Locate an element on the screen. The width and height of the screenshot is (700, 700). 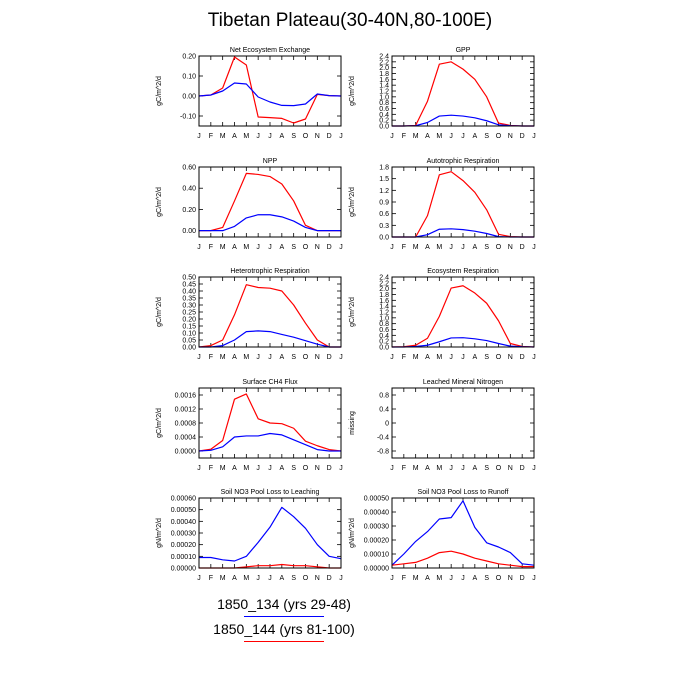
y-tick-label: 0.30 is located at coordinates (189, 306).